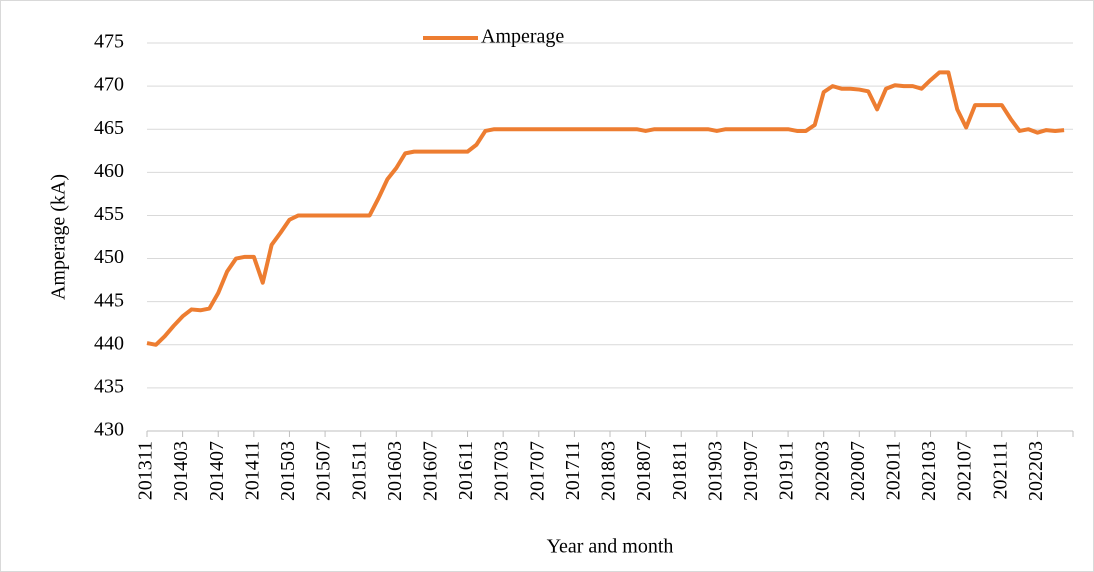 Image resolution: width=1094 pixels, height=572 pixels. Describe the element at coordinates (59, 237) in the screenshot. I see `y-axis-label: Amperage (kA)` at that location.